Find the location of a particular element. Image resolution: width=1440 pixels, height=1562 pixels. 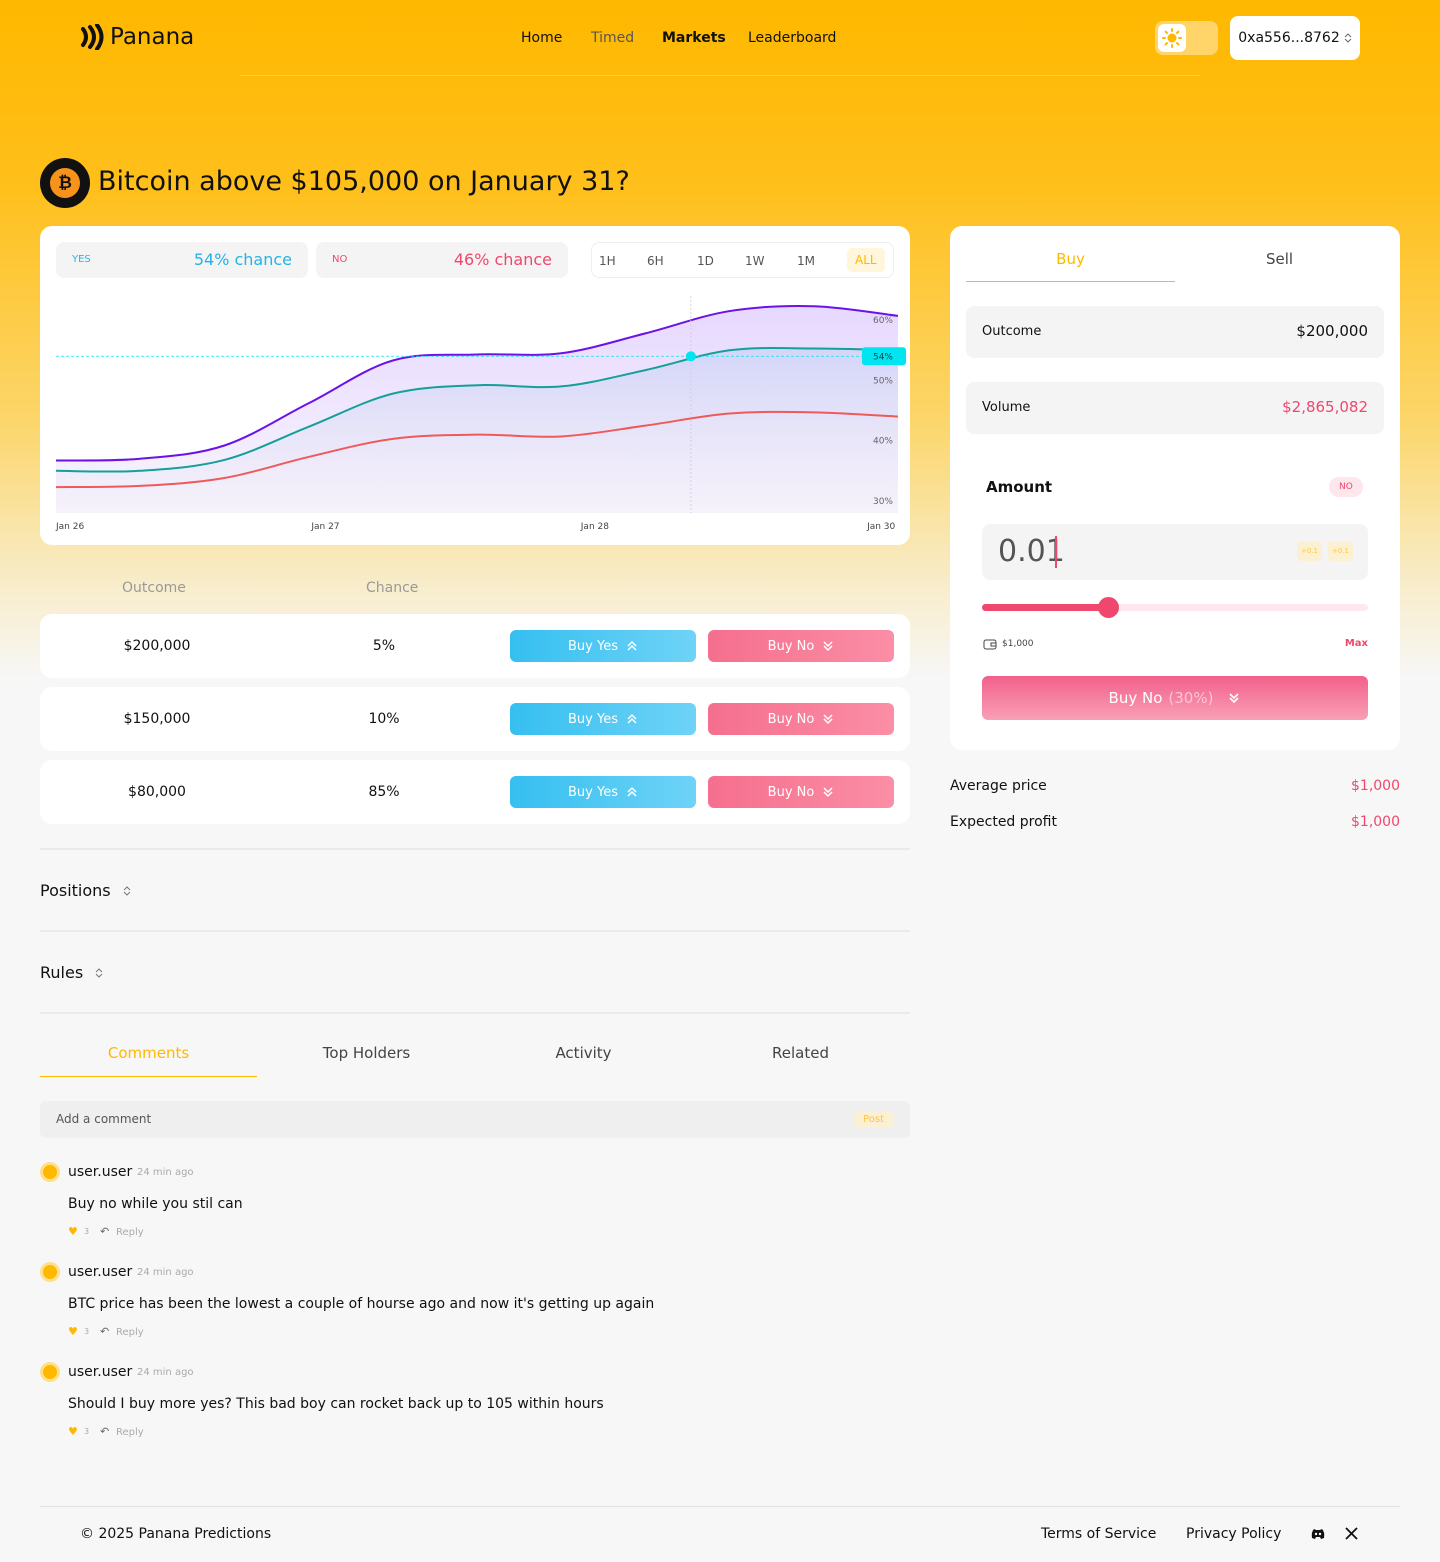

chance-value: 85% is located at coordinates (384, 792).